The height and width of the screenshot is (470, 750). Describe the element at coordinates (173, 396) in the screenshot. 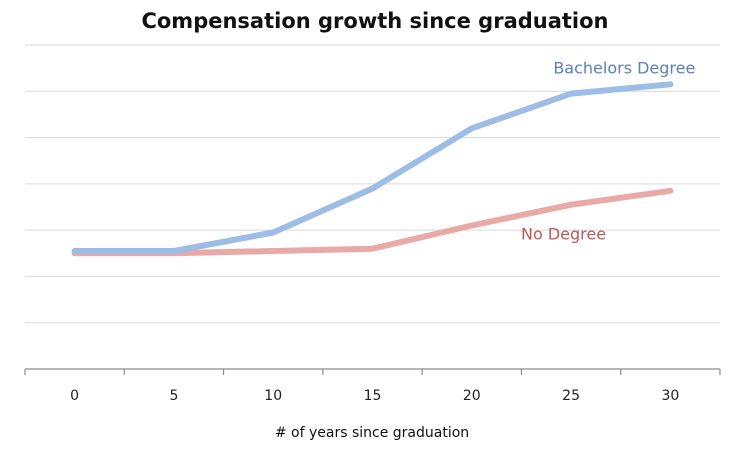

I see `x-tick-label: 5` at that location.